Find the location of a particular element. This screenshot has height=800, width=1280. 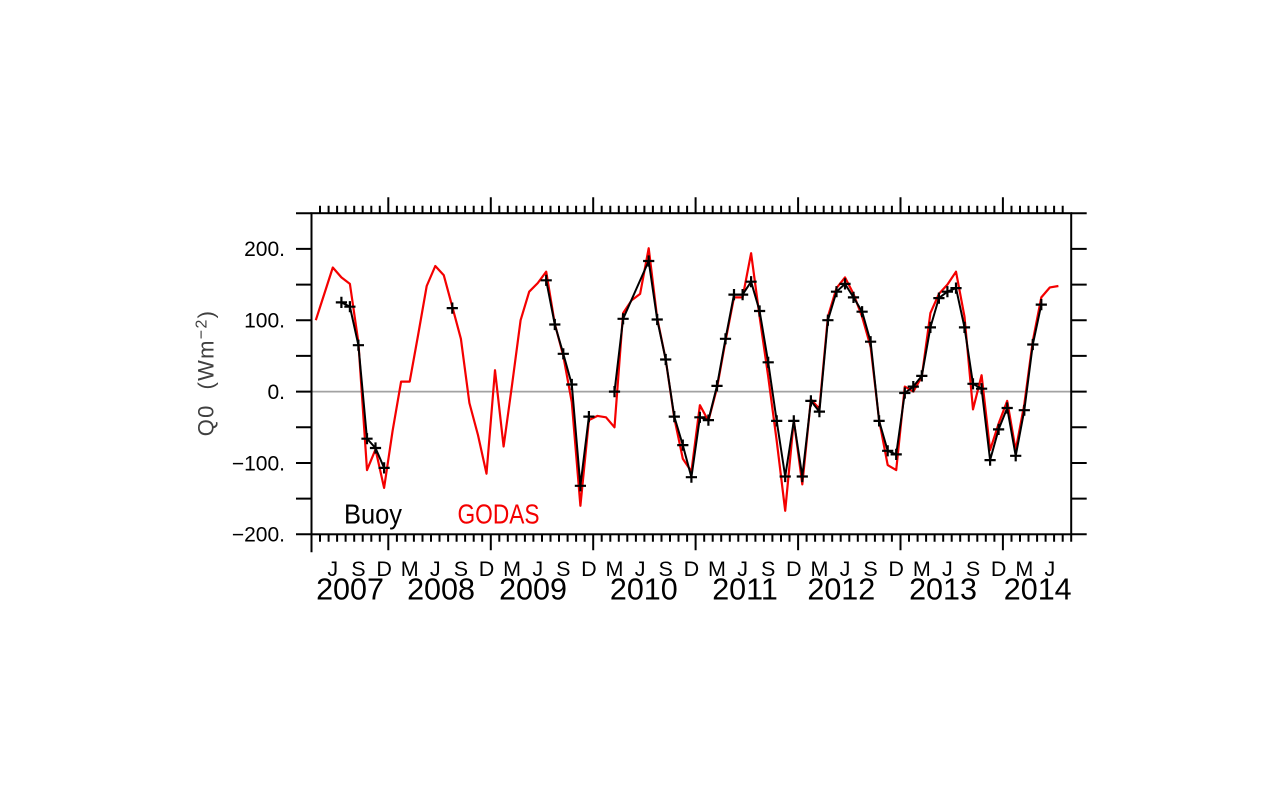

svg-text: 2013 is located at coordinates (943, 590).